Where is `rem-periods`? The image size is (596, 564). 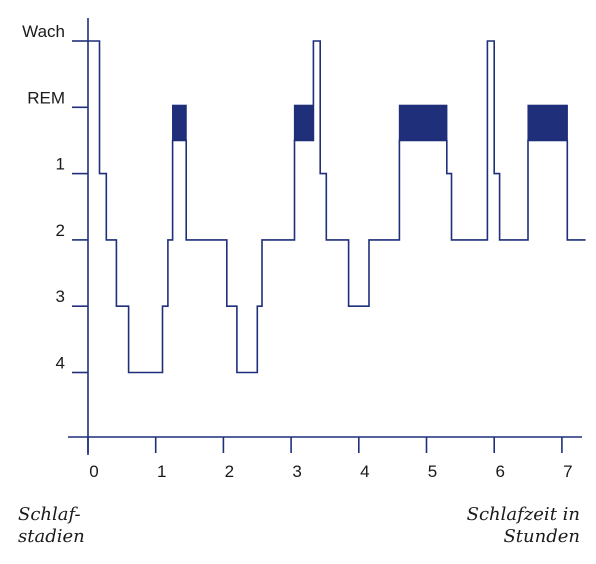
rem-periods is located at coordinates (370, 123).